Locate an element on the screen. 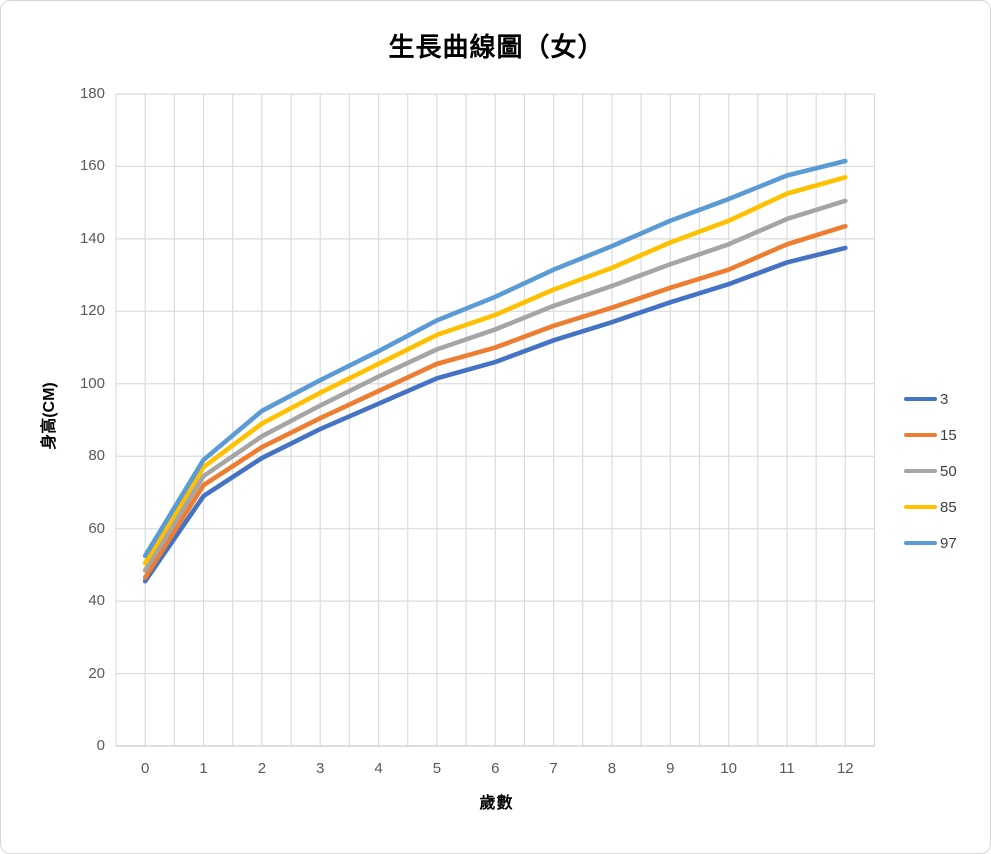 The height and width of the screenshot is (854, 991). legend-item-3: 3 is located at coordinates (944, 399).